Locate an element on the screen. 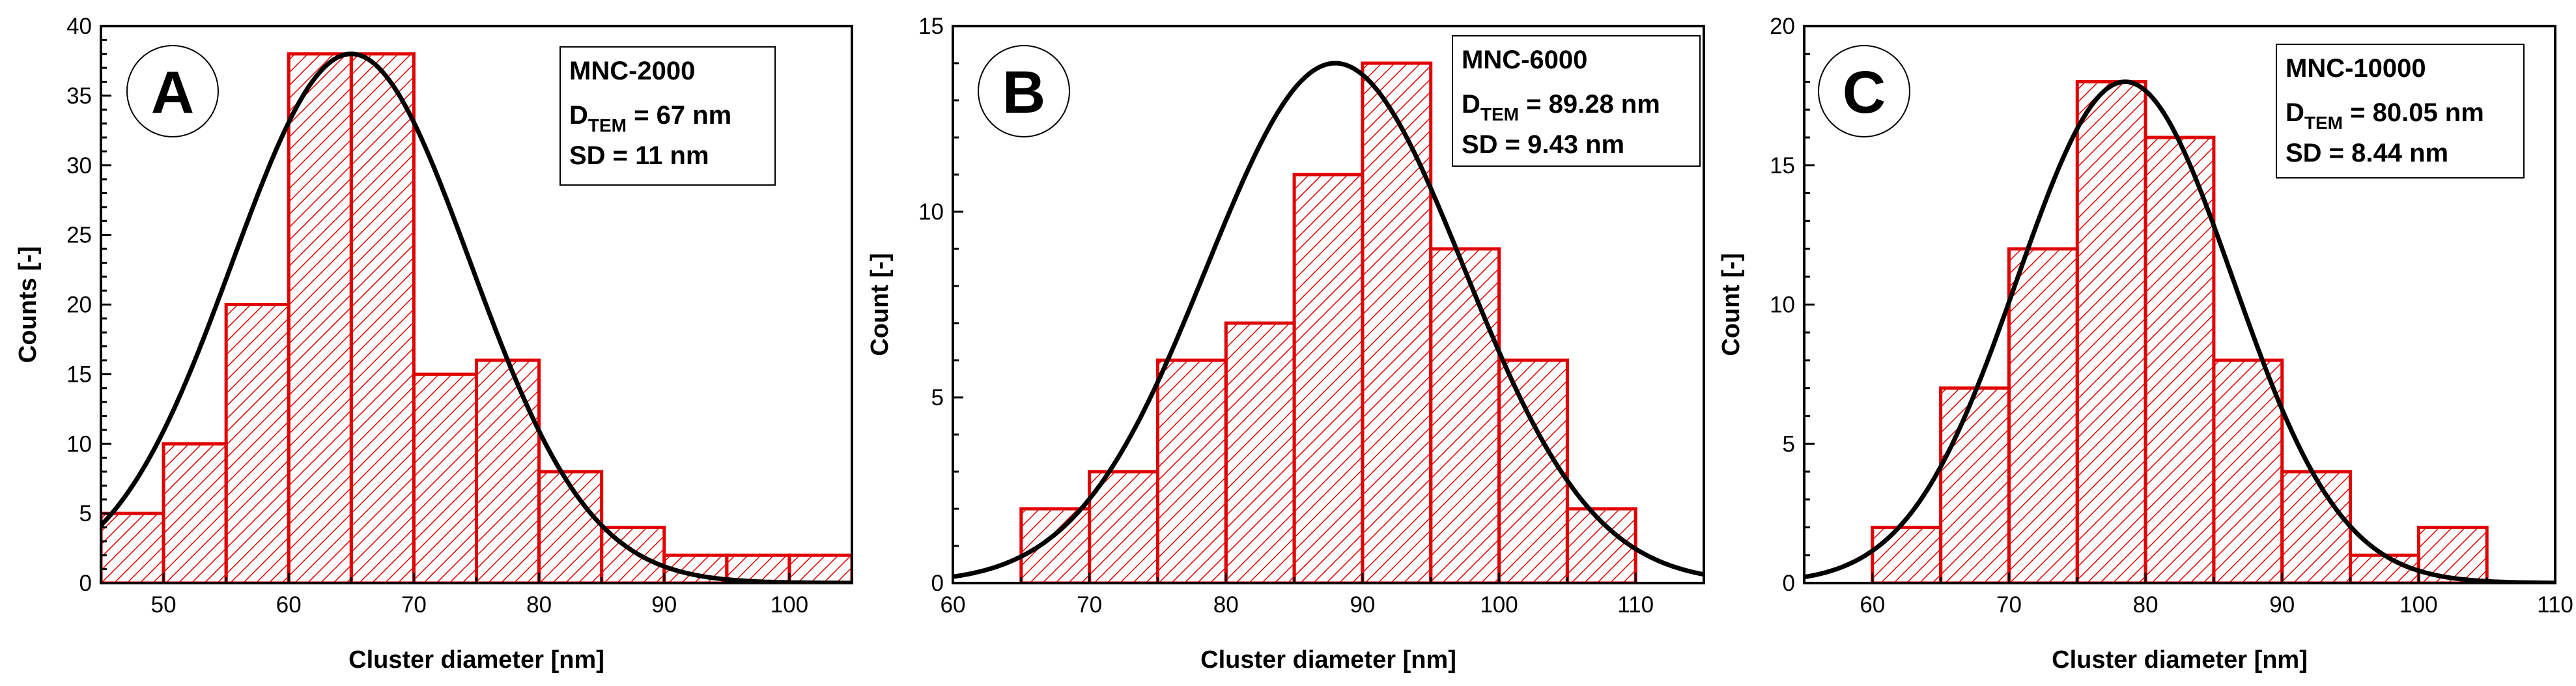 The width and height of the screenshot is (2576, 686). panel-label: A is located at coordinates (172, 92).